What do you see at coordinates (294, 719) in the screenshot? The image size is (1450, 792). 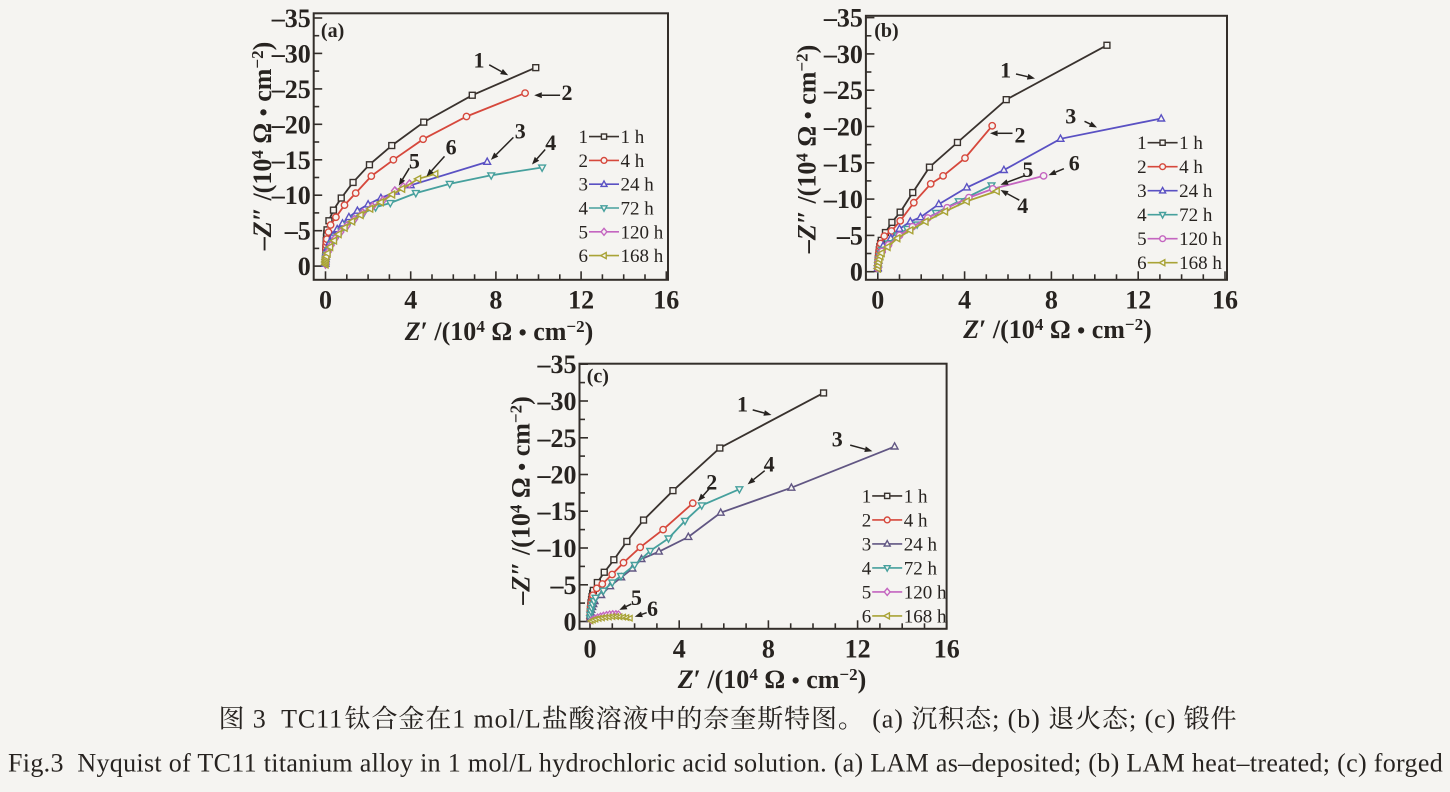 I see `svg-text: 3 TC11` at bounding box center [294, 719].